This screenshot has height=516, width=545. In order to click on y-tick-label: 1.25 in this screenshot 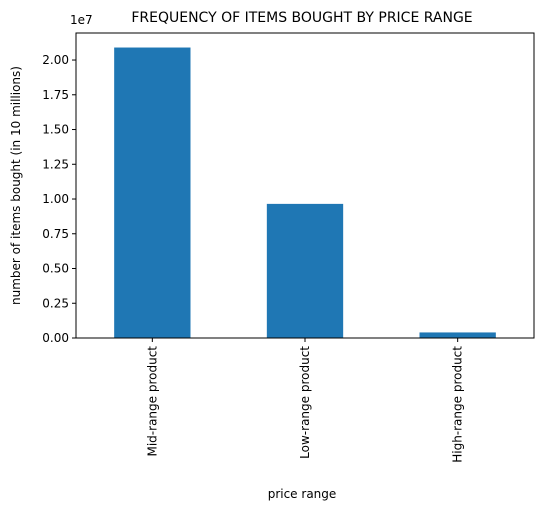, I will do `click(55, 164)`.